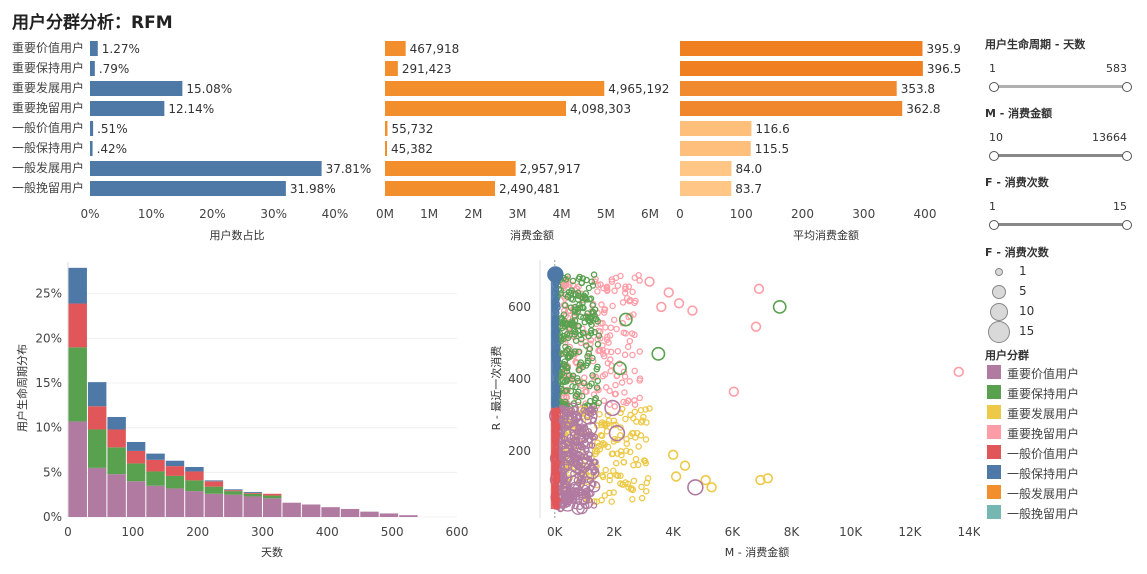 The height and width of the screenshot is (574, 1147). What do you see at coordinates (52, 517) in the screenshot?
I see `y-tick-label: 0%` at bounding box center [52, 517].